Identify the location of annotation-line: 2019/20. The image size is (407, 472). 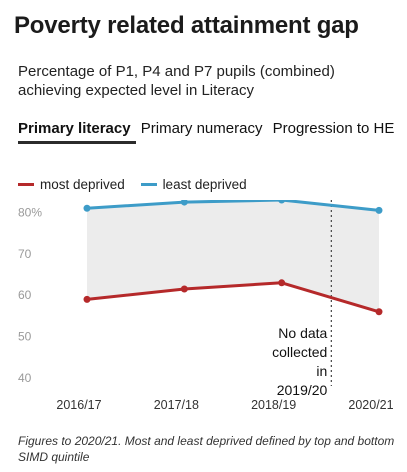
(302, 390).